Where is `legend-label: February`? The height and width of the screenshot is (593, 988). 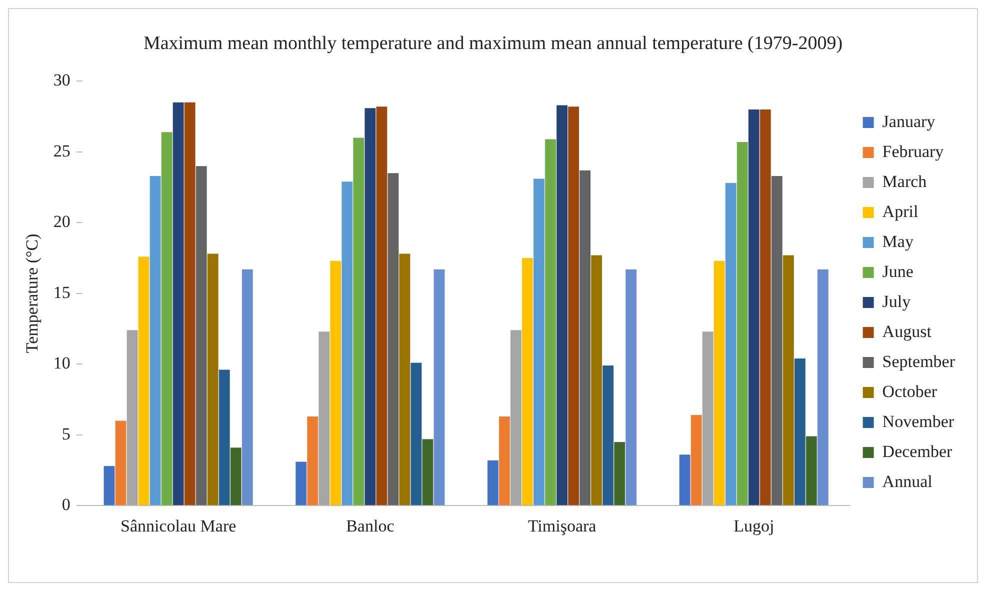 legend-label: February is located at coordinates (913, 151).